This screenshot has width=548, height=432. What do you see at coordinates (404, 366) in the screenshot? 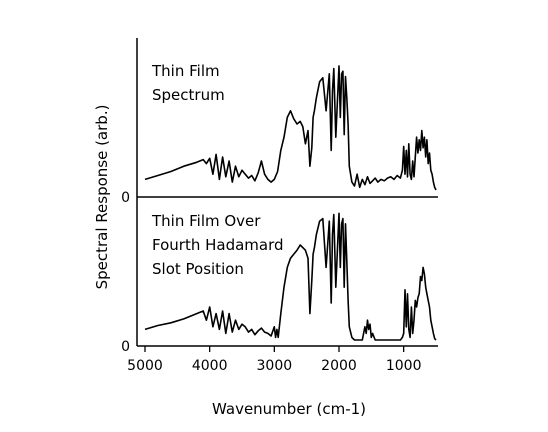
I see `x-tick-label: 1000` at bounding box center [404, 366].